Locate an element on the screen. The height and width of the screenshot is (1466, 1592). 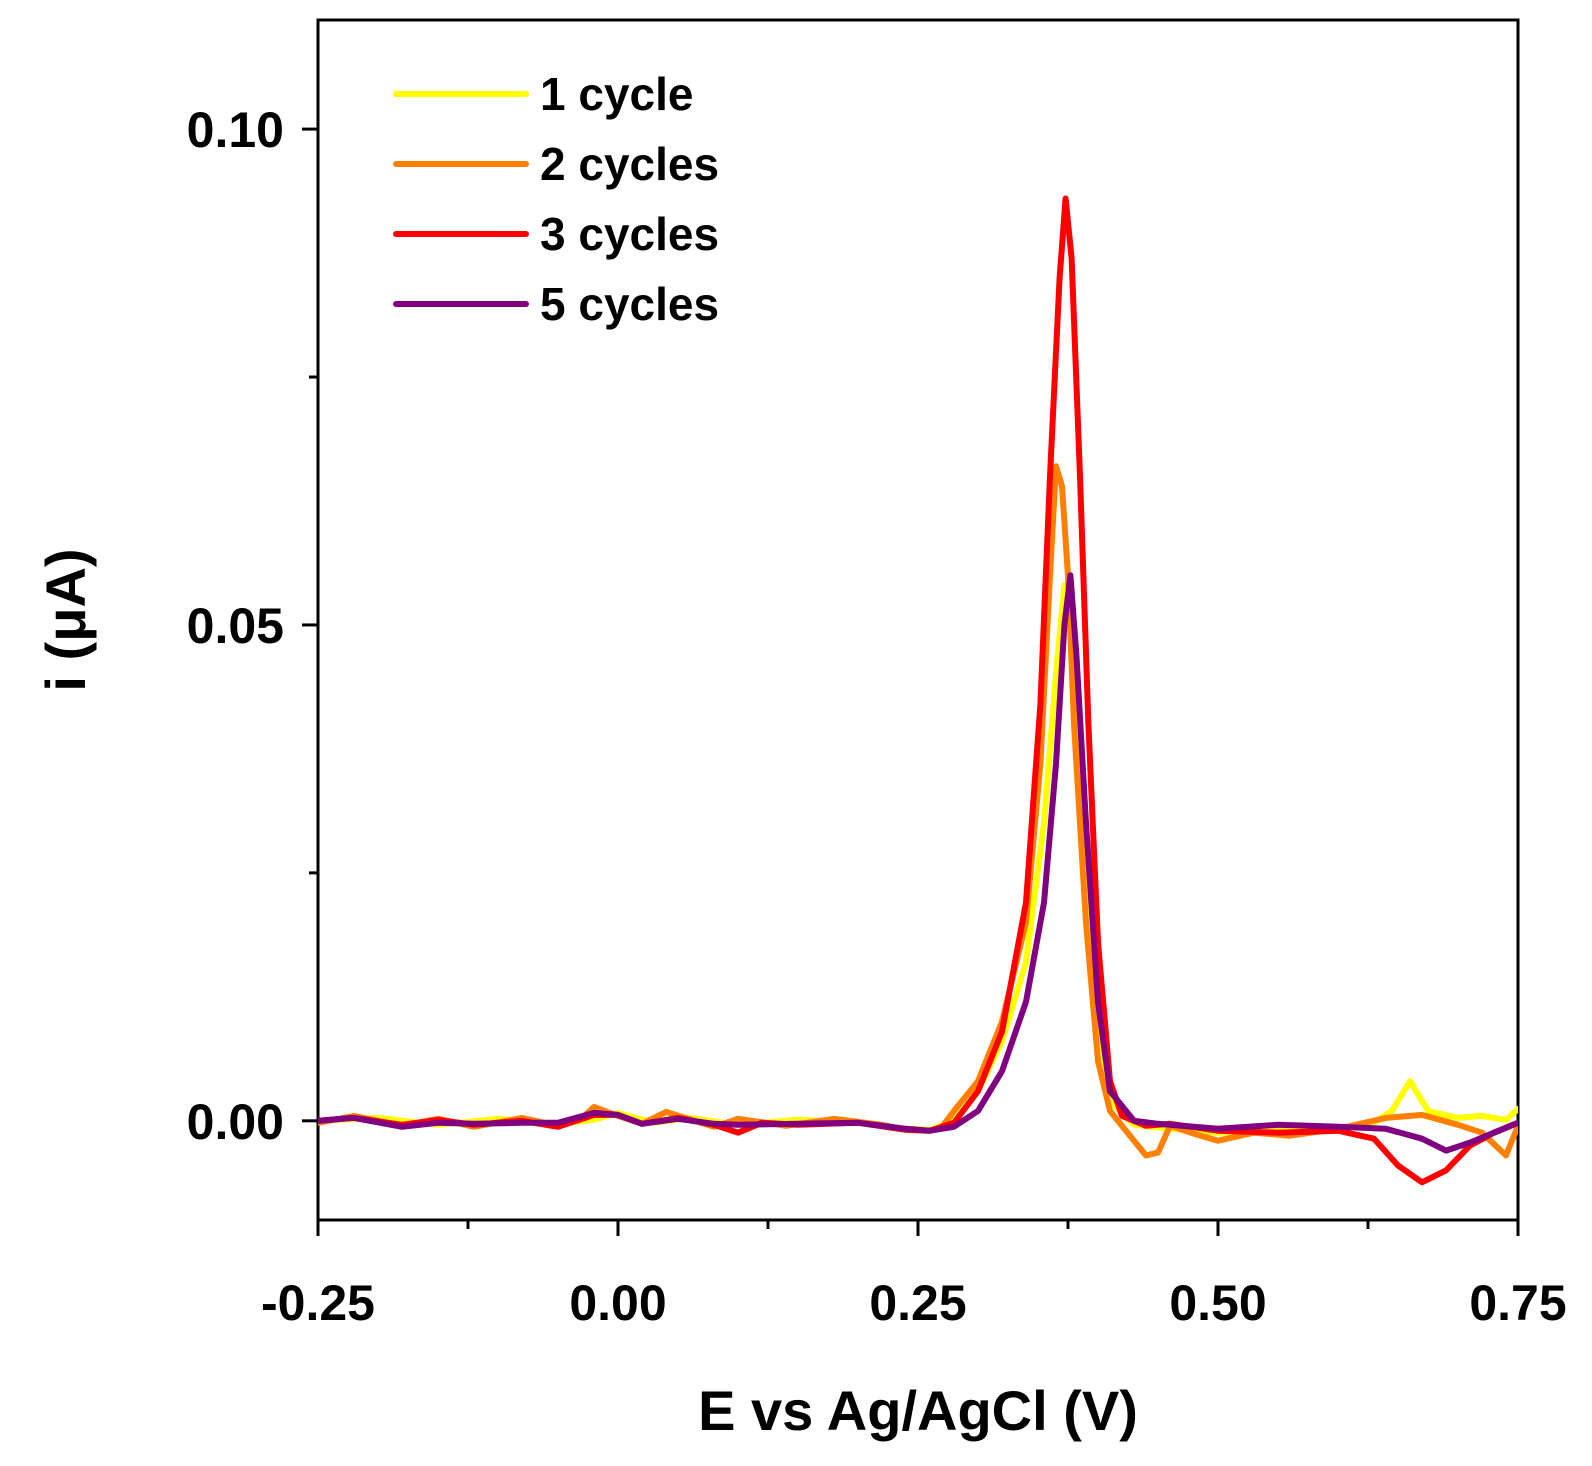
legend-label: 2 cycles is located at coordinates (629, 164).